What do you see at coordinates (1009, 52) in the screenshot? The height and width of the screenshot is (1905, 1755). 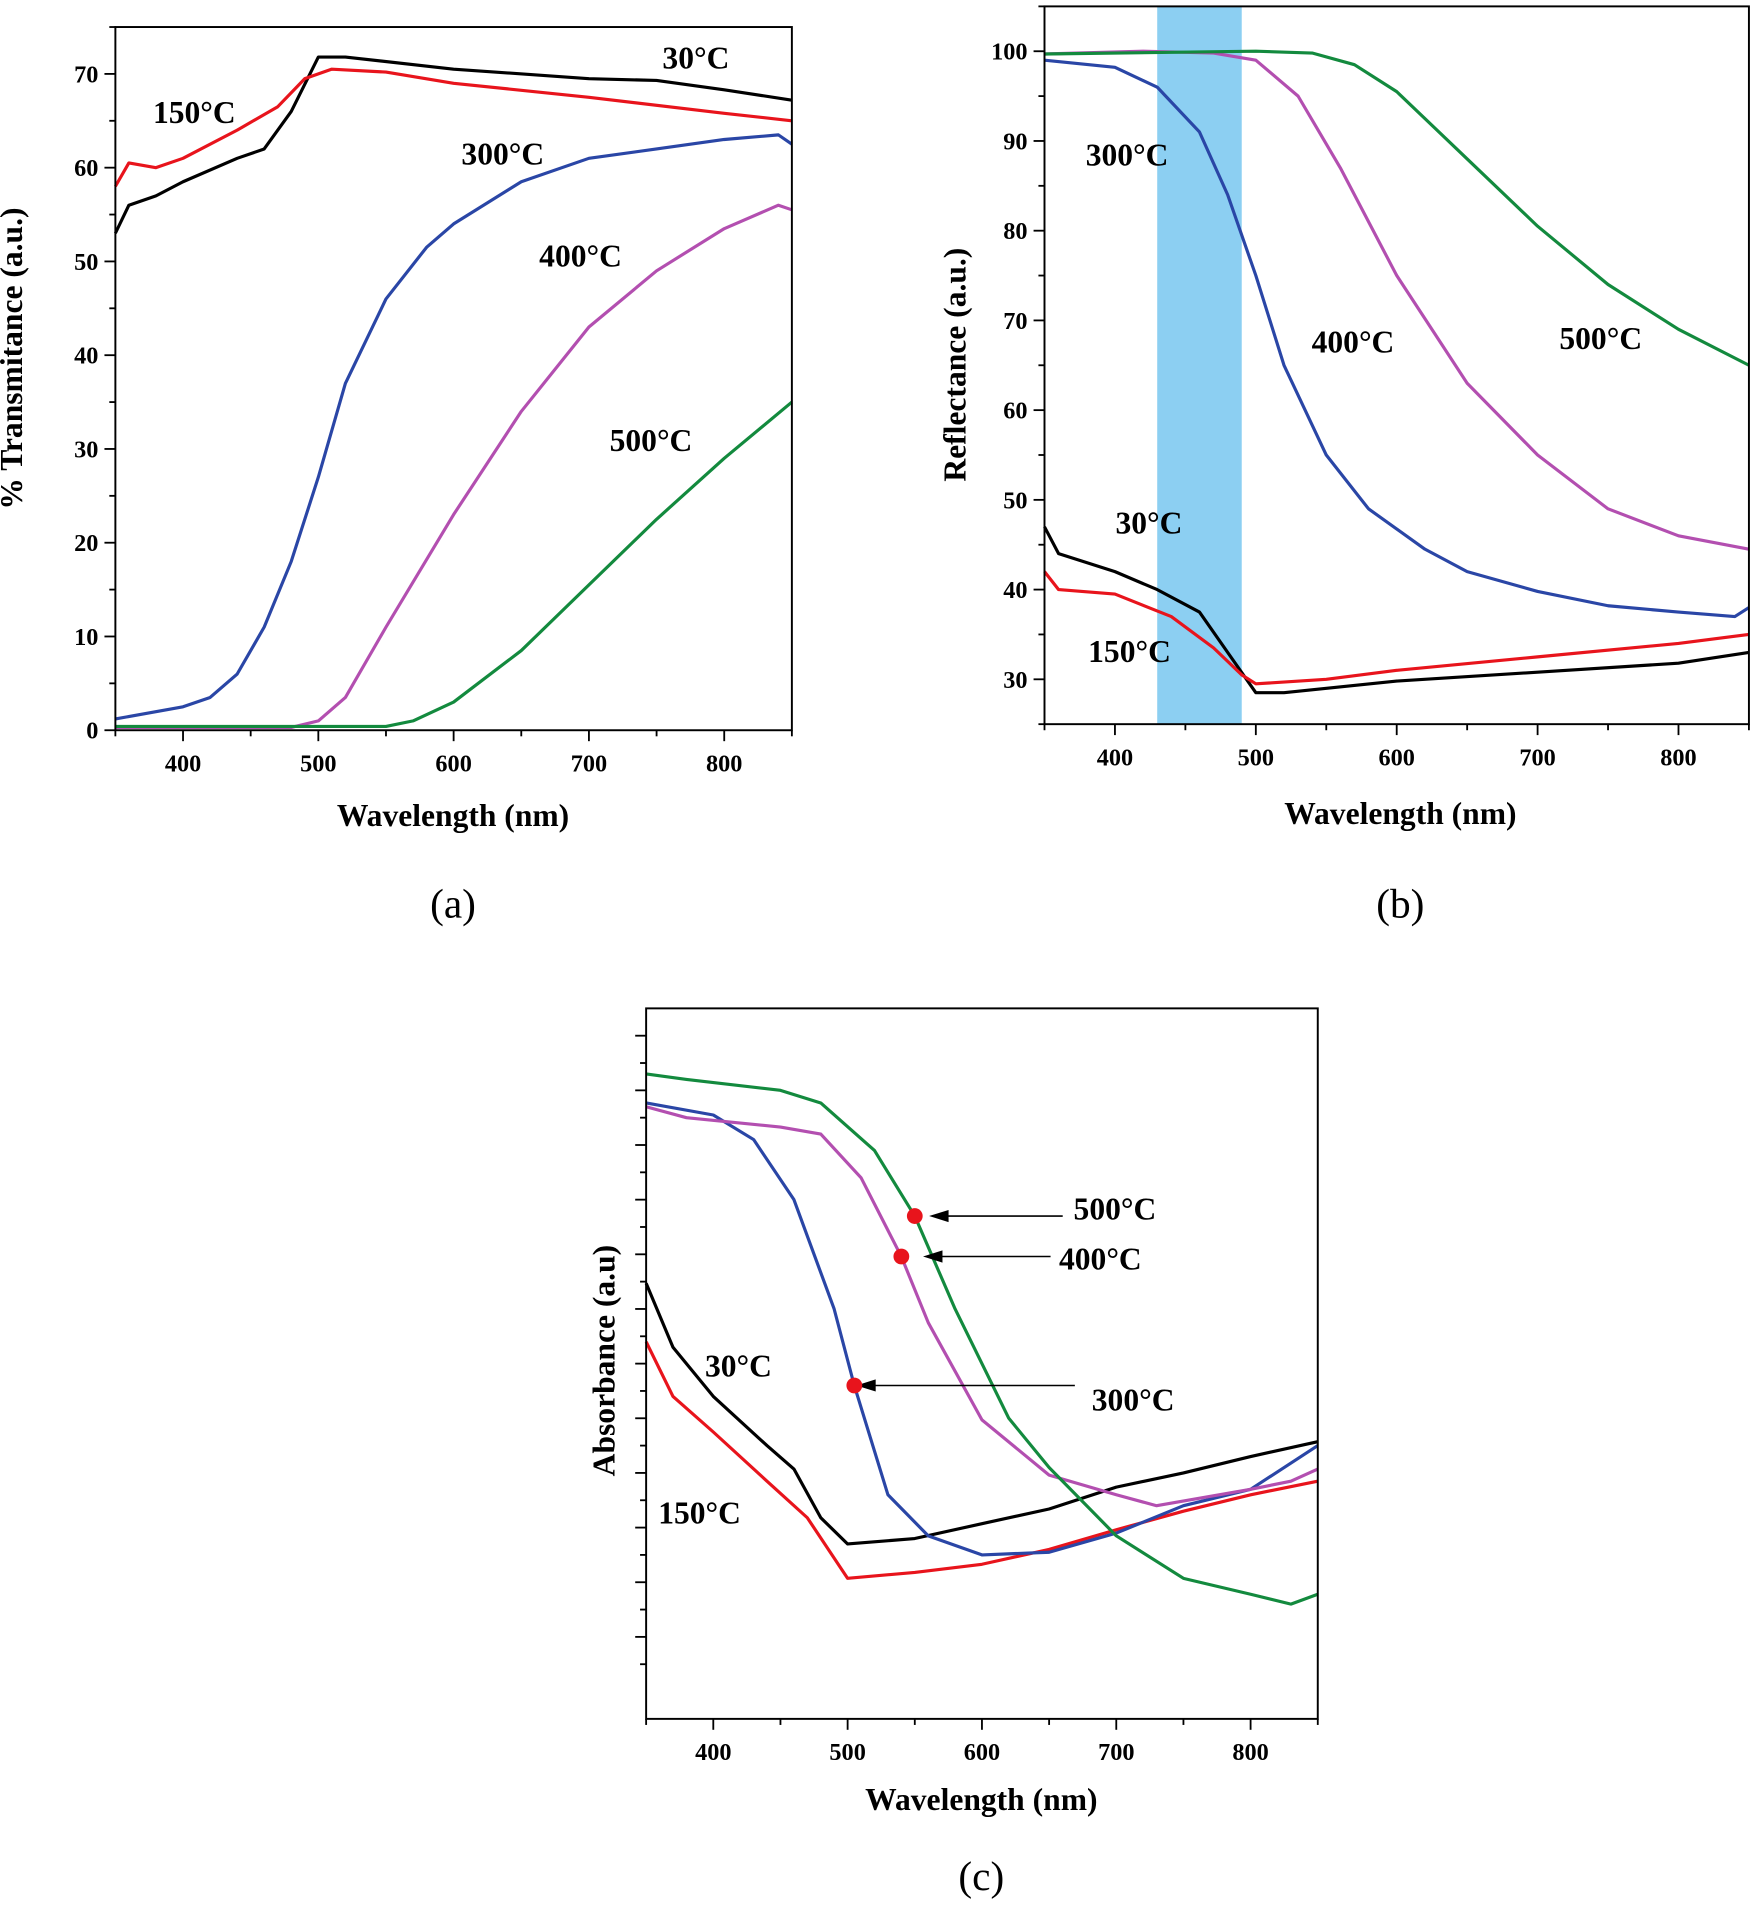 I see `y-tick-label: 100` at bounding box center [1009, 52].